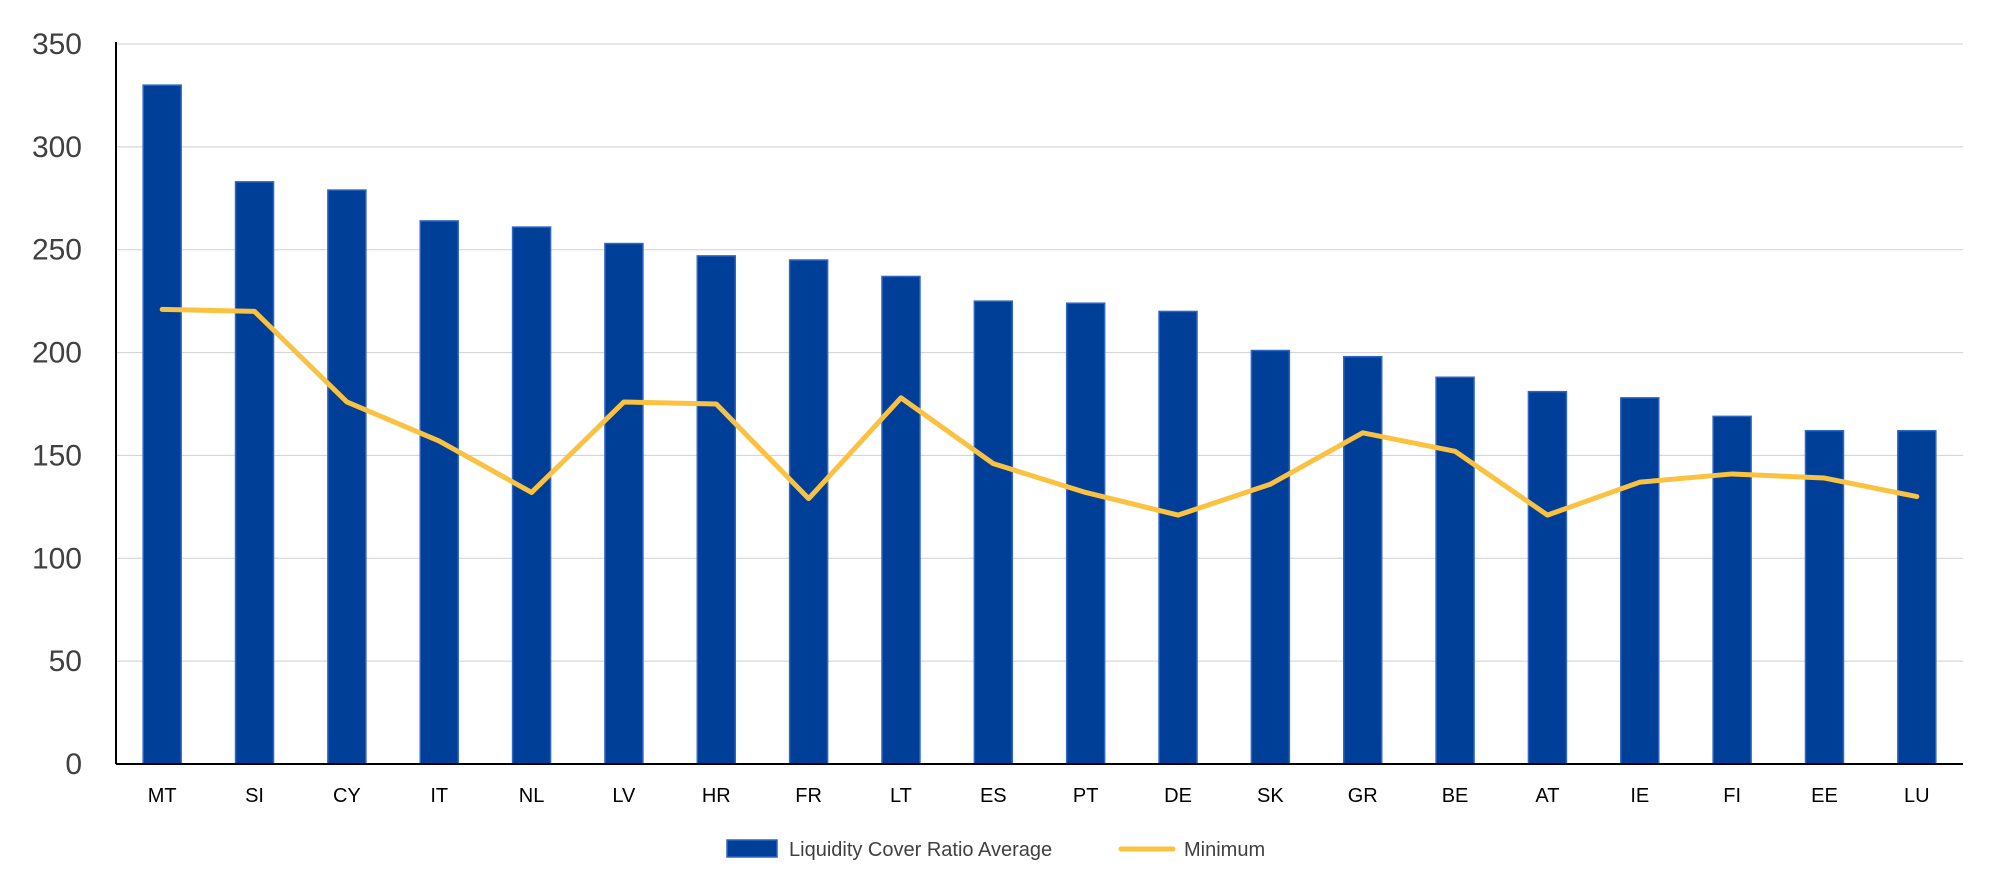  Describe the element at coordinates (1917, 597) in the screenshot. I see `bar-lu` at that location.